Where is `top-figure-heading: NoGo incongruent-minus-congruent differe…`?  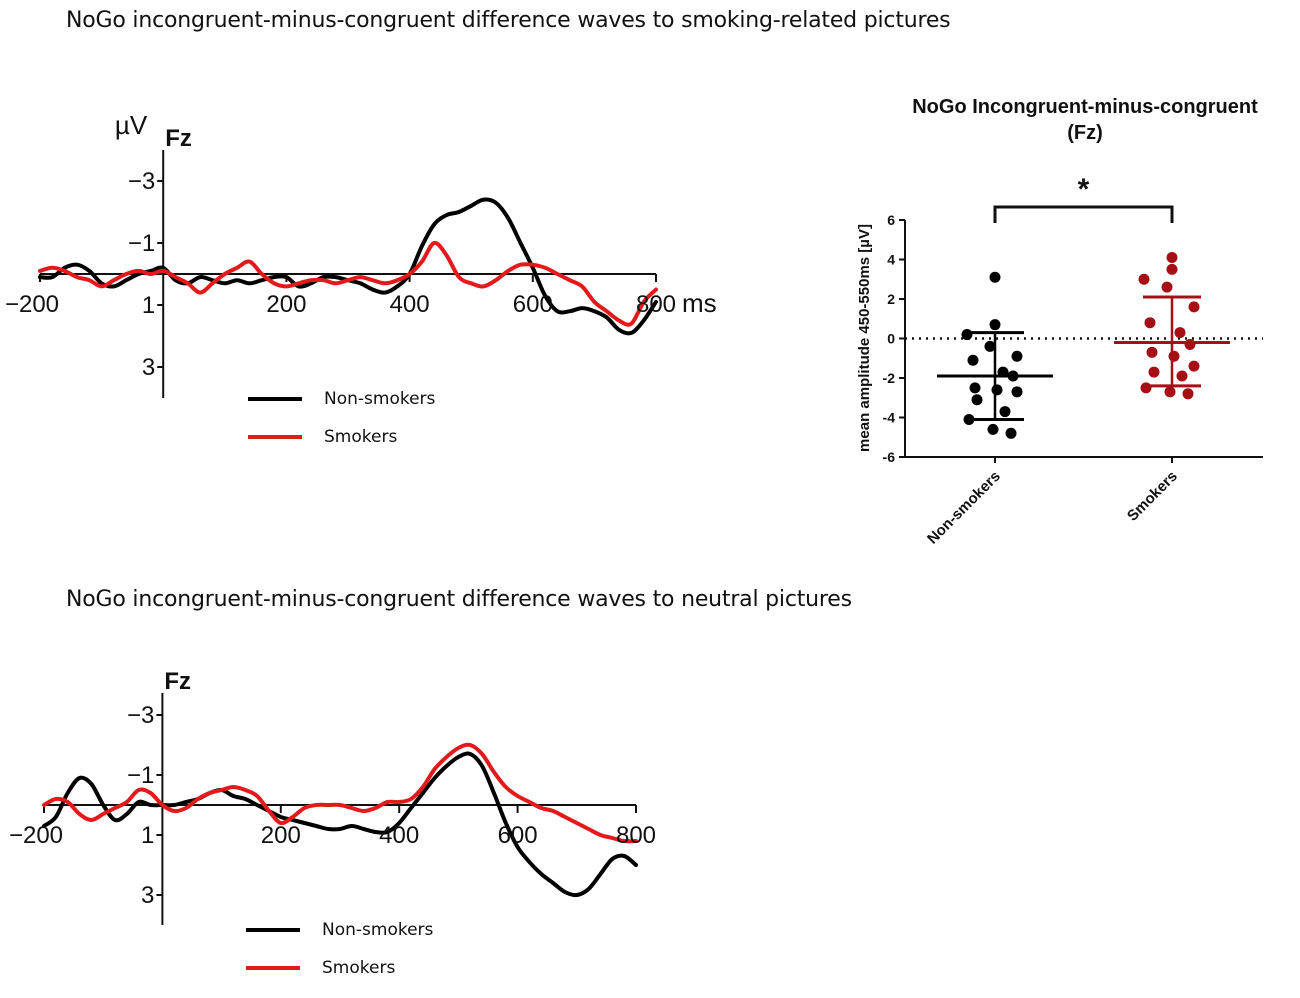 top-figure-heading: NoGo incongruent-minus-congruent differe… is located at coordinates (508, 20).